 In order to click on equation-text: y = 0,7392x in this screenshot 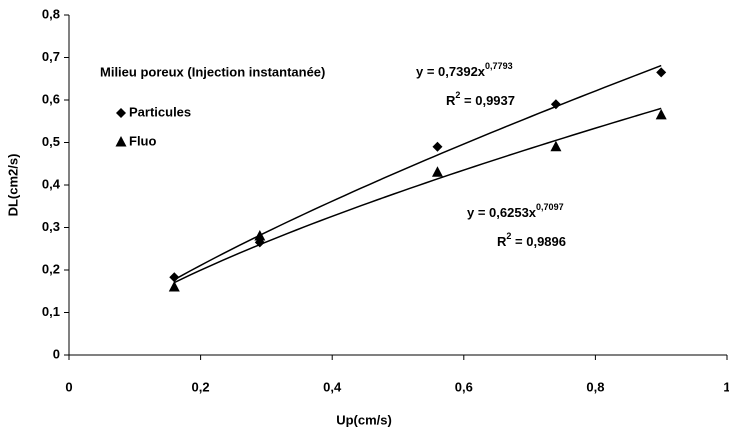, I will do `click(451, 71)`.